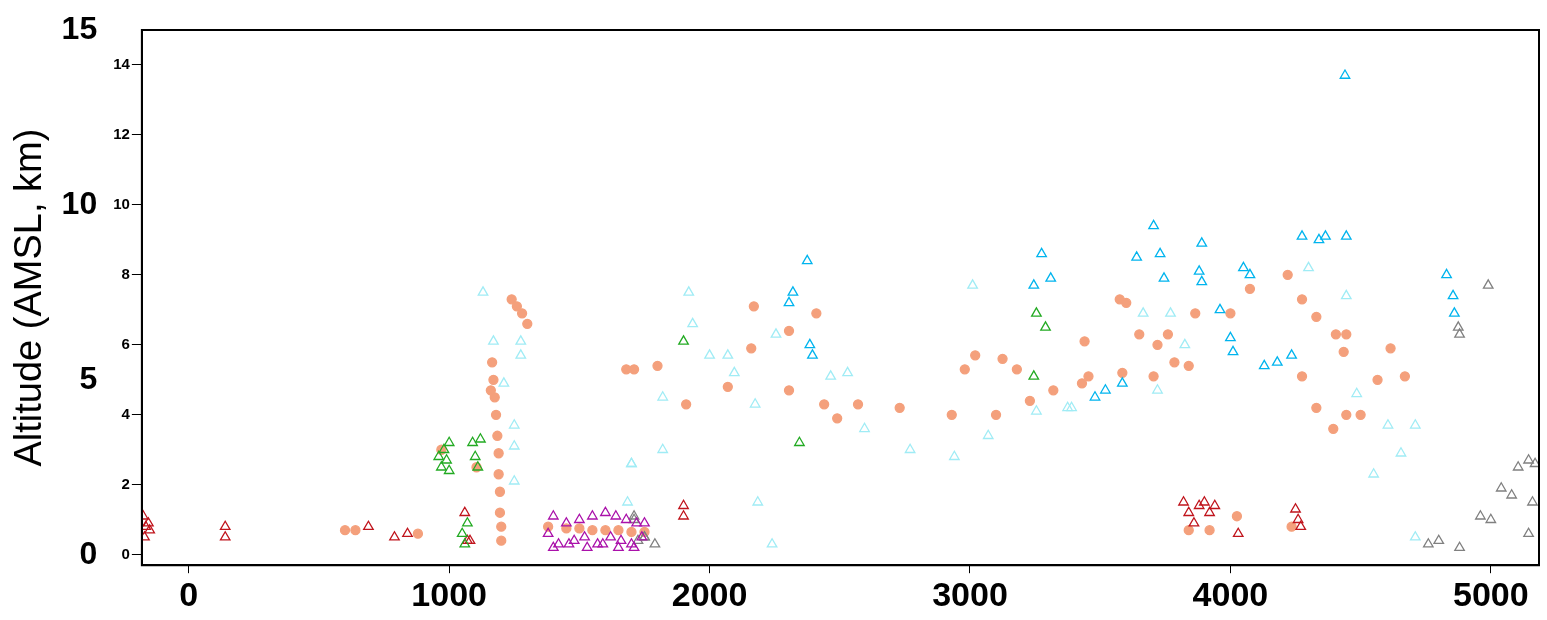 This screenshot has width=1547, height=620. What do you see at coordinates (449, 593) in the screenshot?
I see `x-tick-label: 1000` at bounding box center [449, 593].